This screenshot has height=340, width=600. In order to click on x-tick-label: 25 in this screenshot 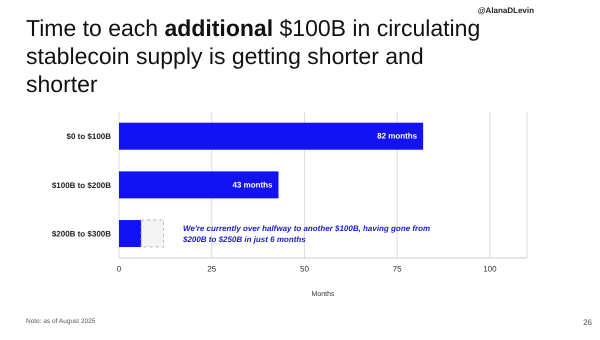, I will do `click(212, 269)`.